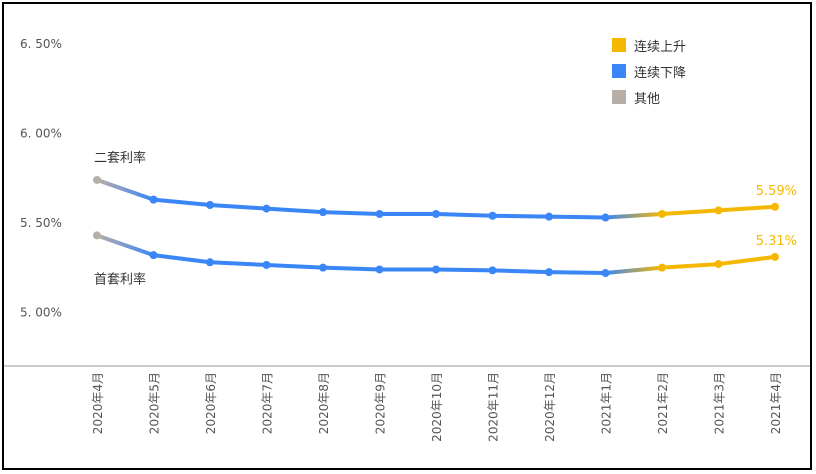 This screenshot has width=816, height=474. Describe the element at coordinates (324, 403) in the screenshot. I see `x-tick-label: 2020年8月` at that location.